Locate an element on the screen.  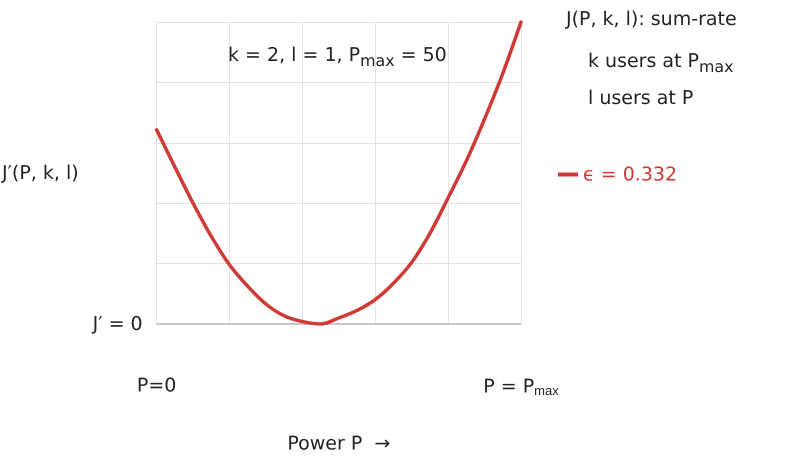
text: l users at P is located at coordinates (641, 98).